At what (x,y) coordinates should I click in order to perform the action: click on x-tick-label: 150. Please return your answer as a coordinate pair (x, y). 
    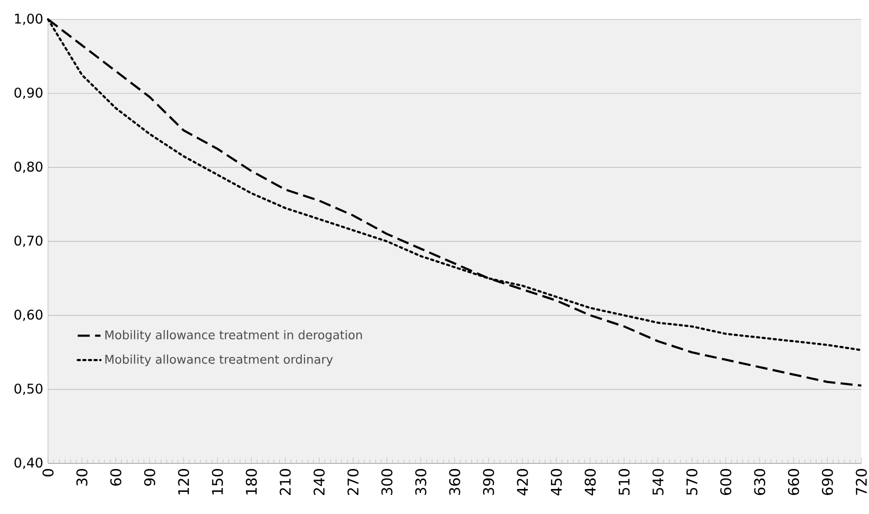
    Looking at the image, I should click on (217, 481).